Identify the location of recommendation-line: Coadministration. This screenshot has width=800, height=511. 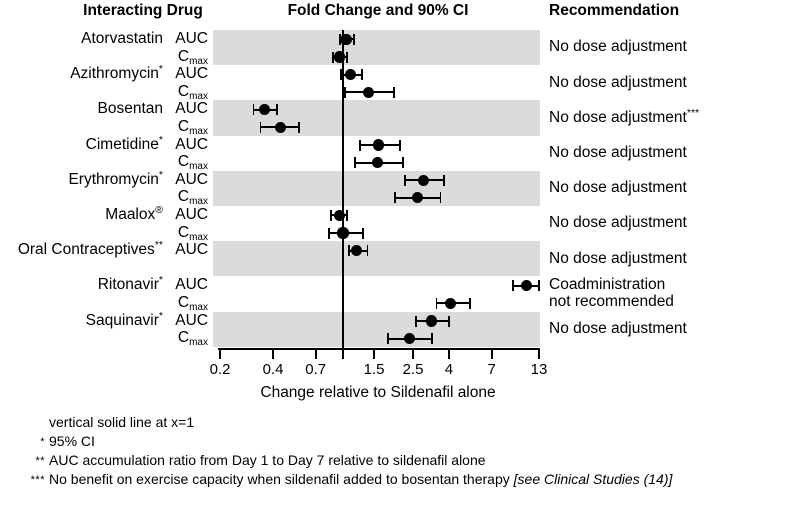
(607, 285).